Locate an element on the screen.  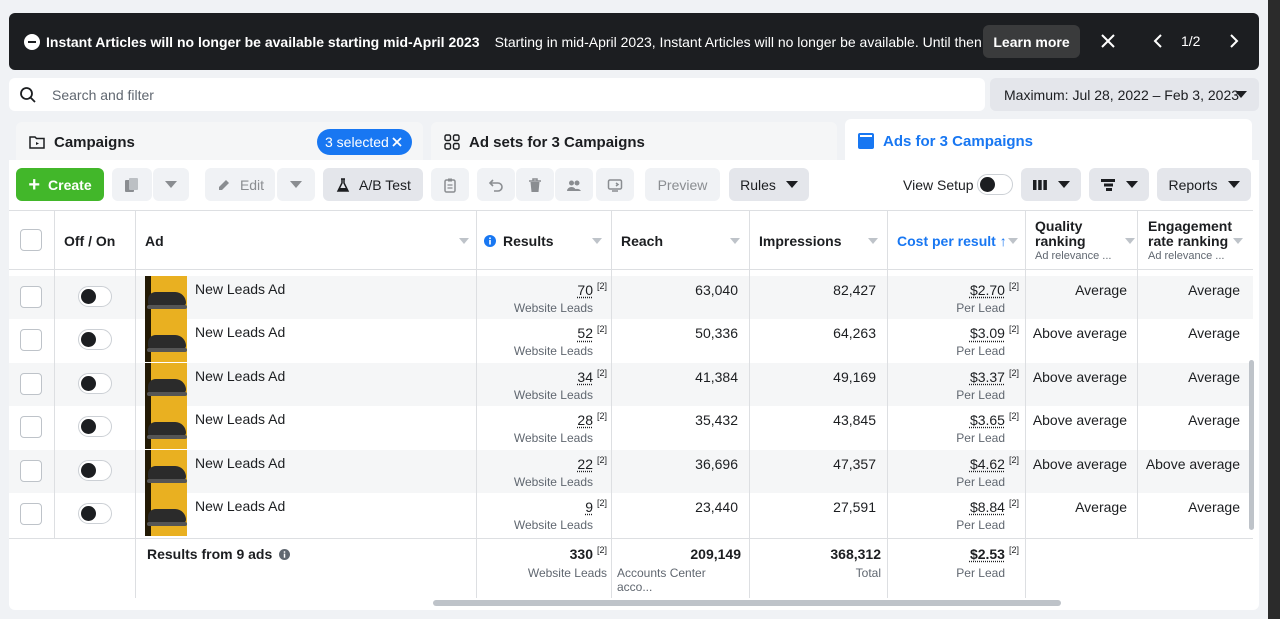
vertical-scrollbar is located at coordinates (1251, 445).